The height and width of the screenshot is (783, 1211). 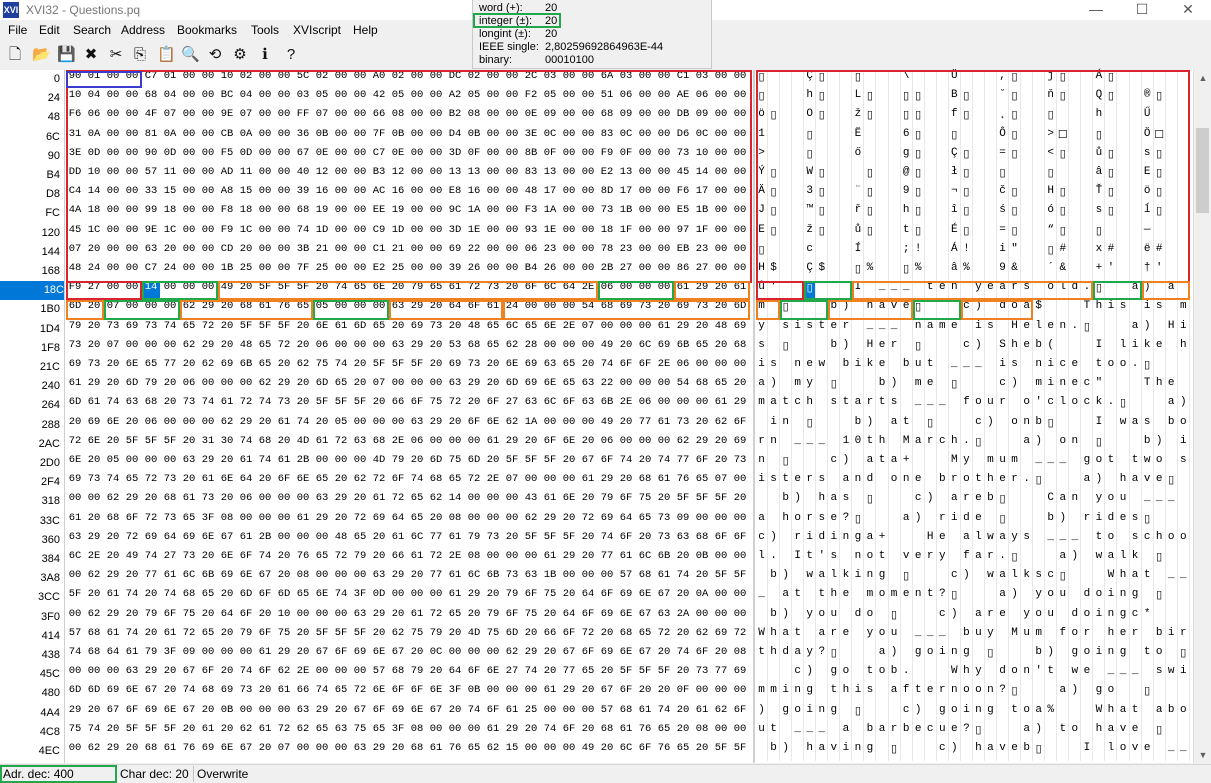 I want to click on text-char: n, so click(x=907, y=483).